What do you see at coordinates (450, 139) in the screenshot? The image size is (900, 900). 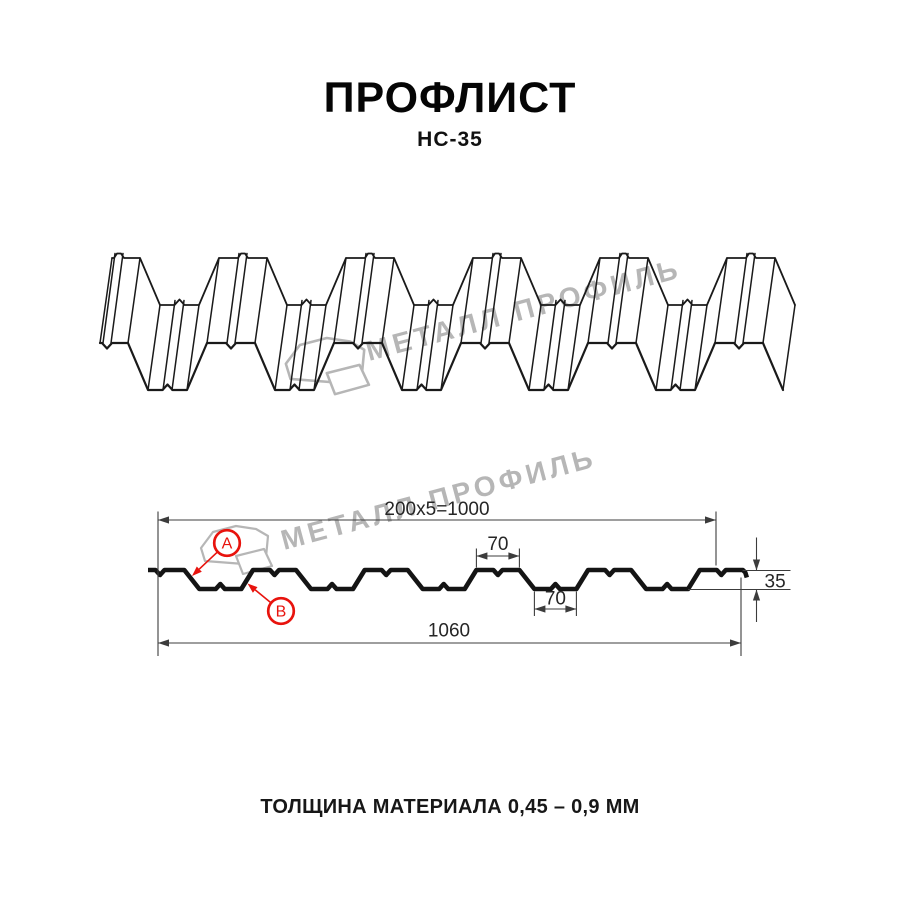 I see `profile-model-subtitle: НС-35` at bounding box center [450, 139].